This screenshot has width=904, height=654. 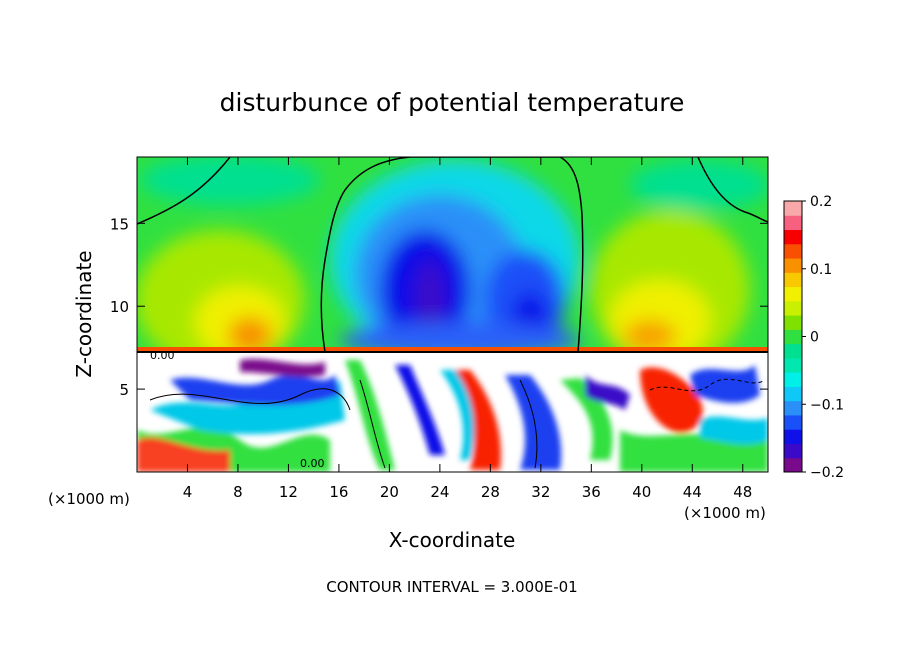 I want to click on x-tick-label-40: 40, so click(x=641, y=492).